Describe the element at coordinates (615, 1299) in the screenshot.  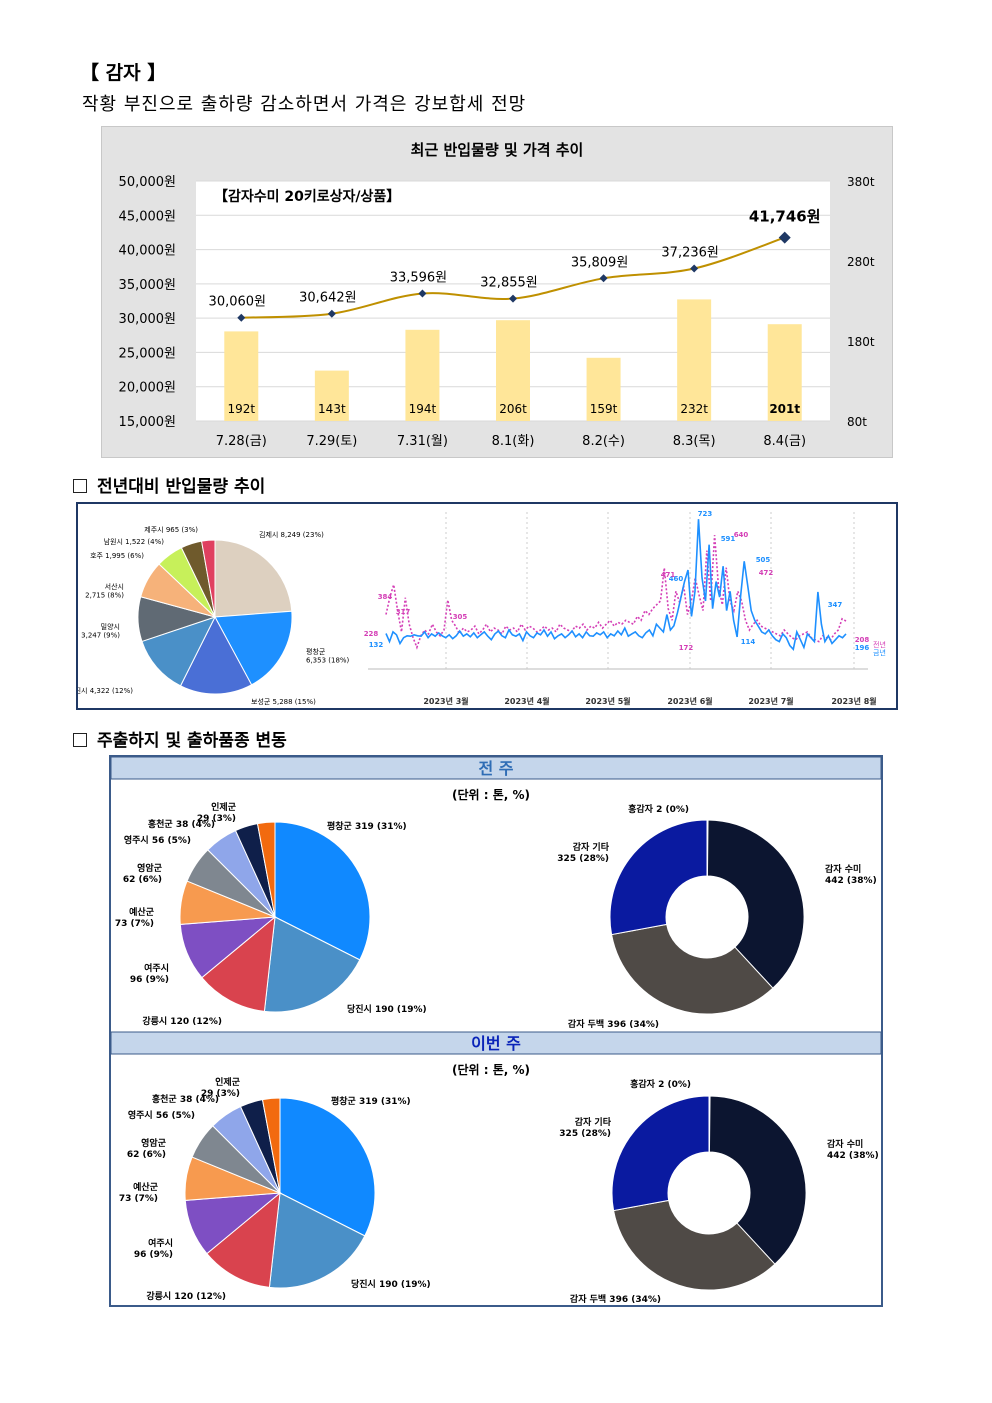
I see `donut-label: 감자 두백 396 (34%)` at that location.